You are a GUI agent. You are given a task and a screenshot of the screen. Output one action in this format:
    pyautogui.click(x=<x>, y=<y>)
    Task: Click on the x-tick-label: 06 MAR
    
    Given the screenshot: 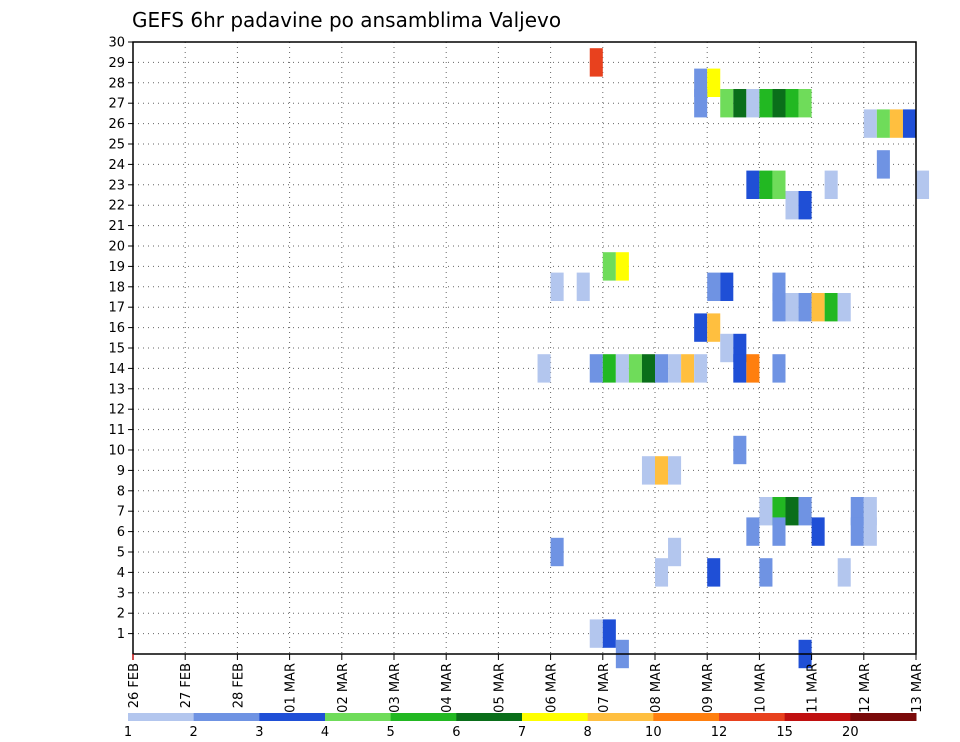 What is the action you would take?
    pyautogui.click(x=552, y=688)
    